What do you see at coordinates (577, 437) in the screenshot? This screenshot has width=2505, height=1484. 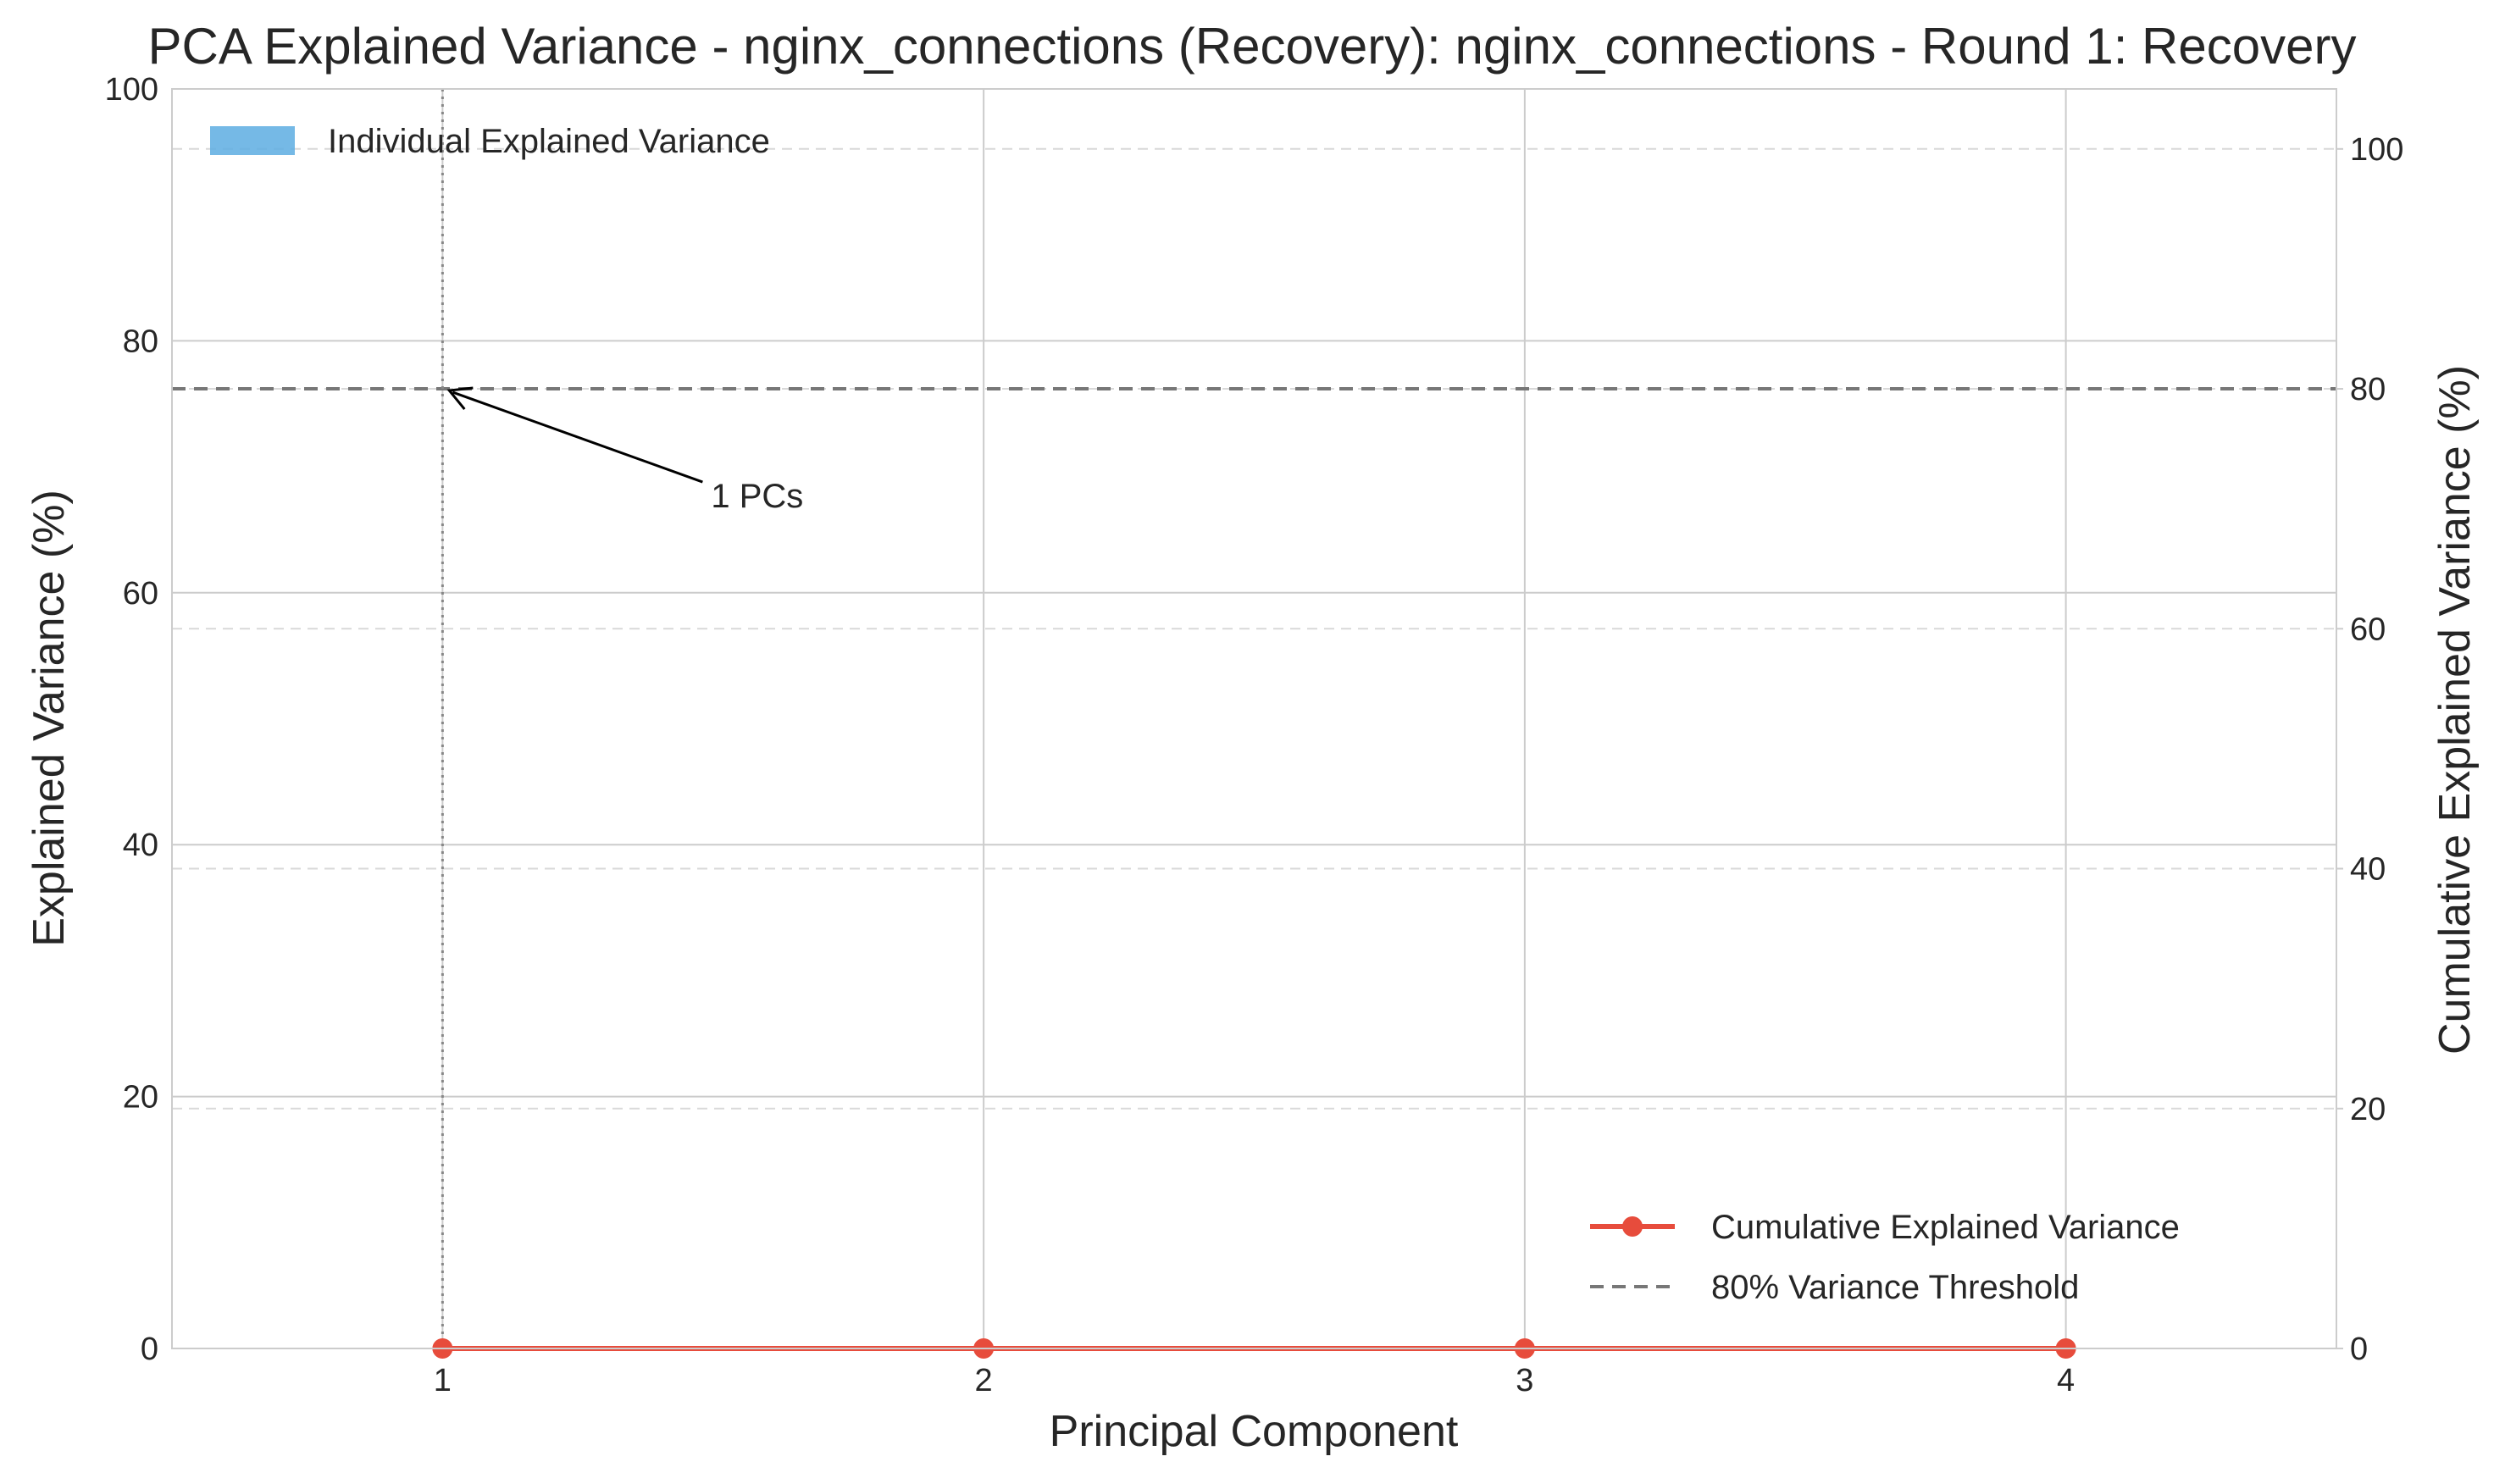 I see `annotation-arrow-shaft` at bounding box center [577, 437].